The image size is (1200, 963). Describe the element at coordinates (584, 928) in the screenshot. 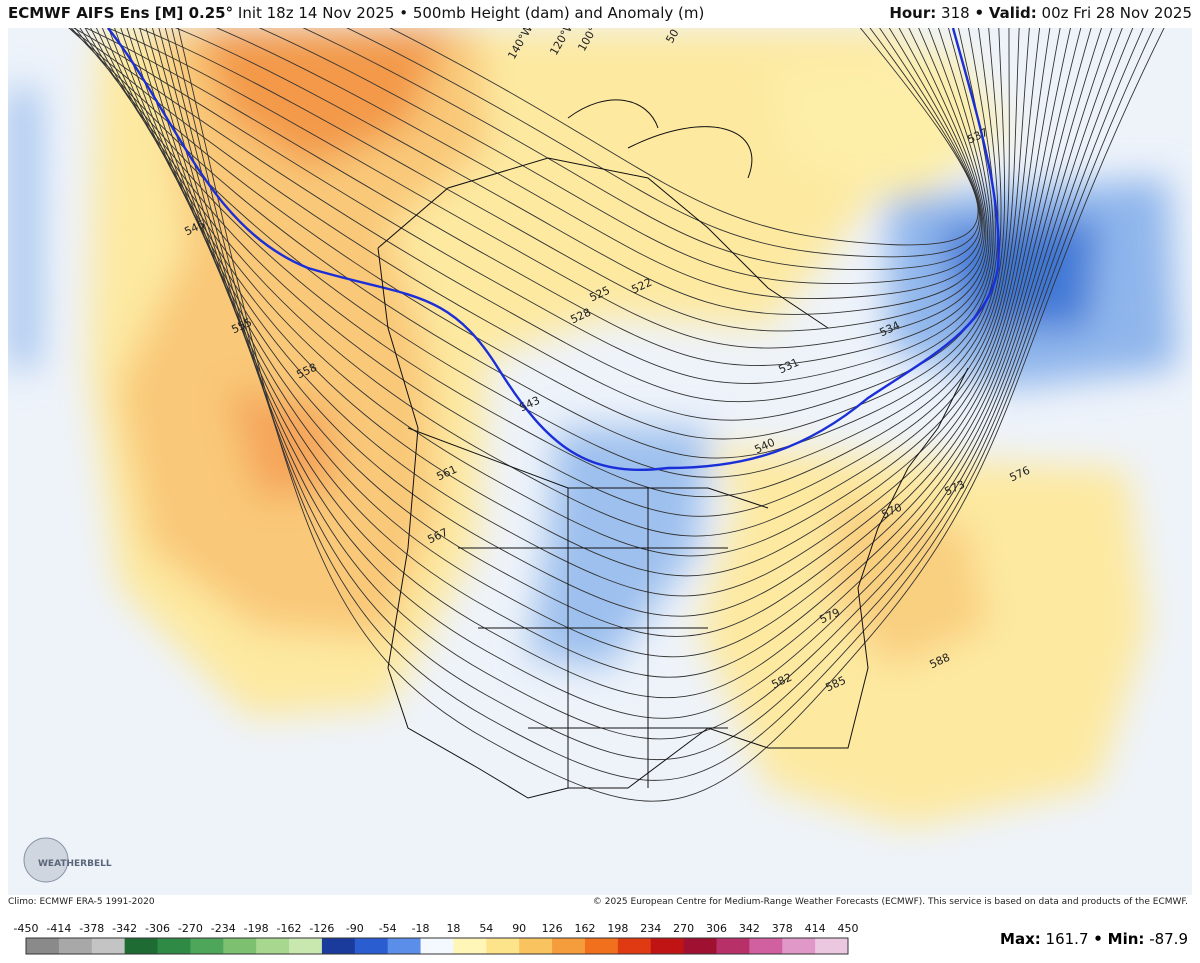

I see `colorbar-label: 162` at that location.